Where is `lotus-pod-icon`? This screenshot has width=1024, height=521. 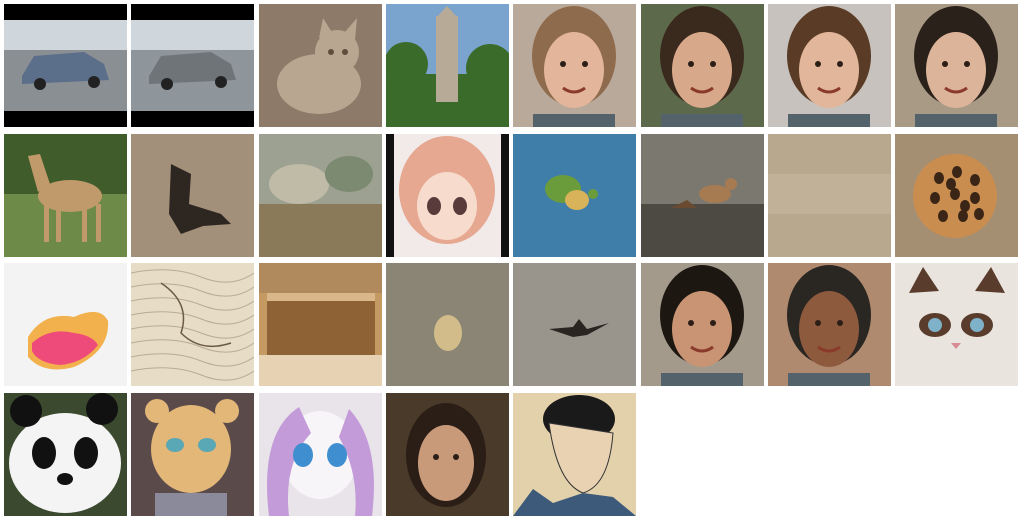 lotus-pod-icon is located at coordinates (956, 195).